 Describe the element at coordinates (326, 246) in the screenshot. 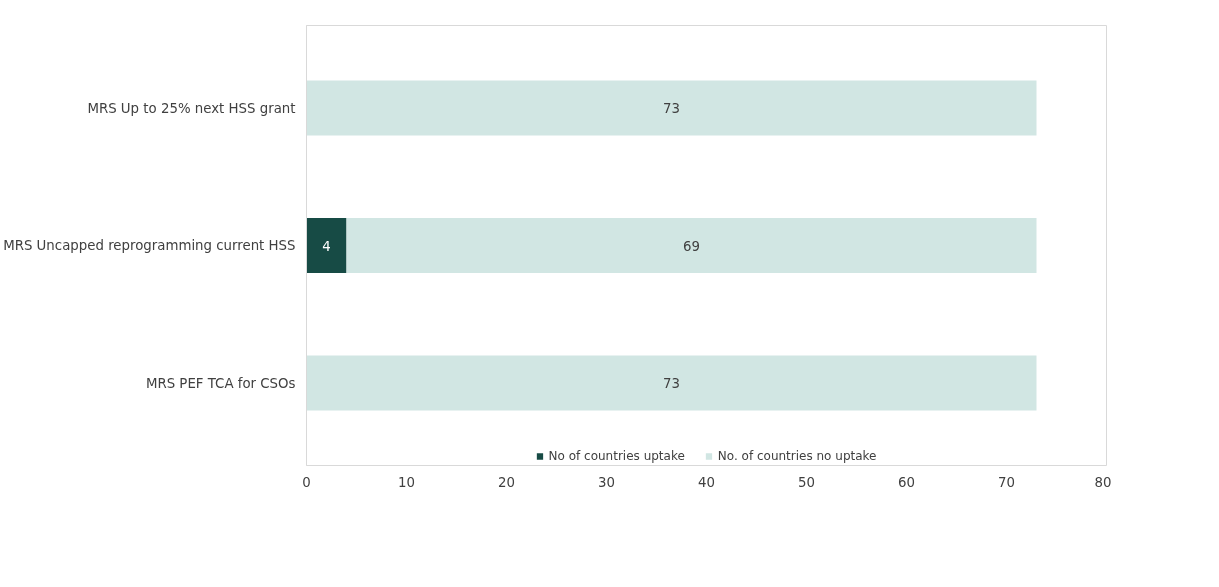

I see `data-label: 4` at that location.